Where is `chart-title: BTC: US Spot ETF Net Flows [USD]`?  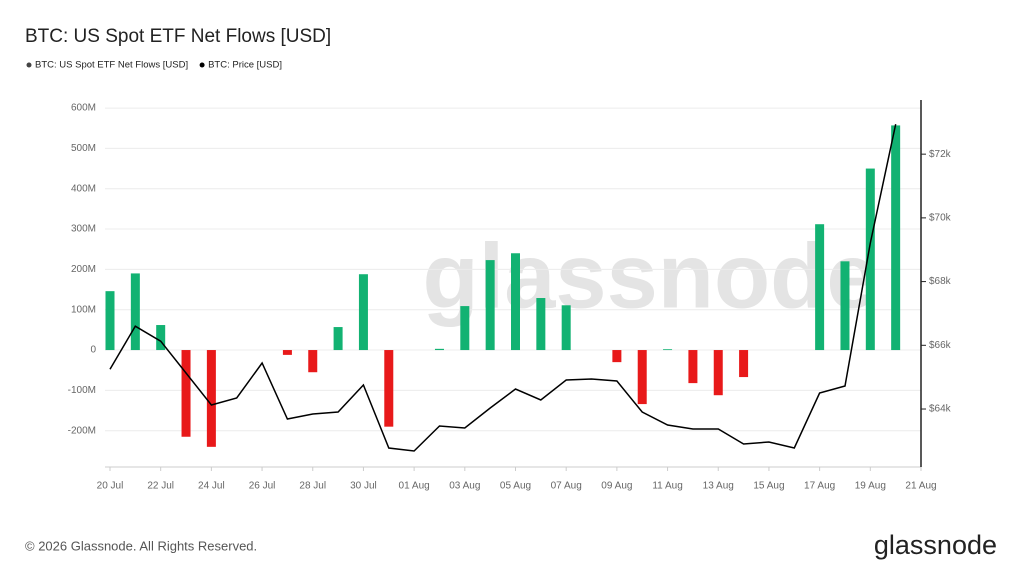 chart-title: BTC: US Spot ETF Net Flows [USD] is located at coordinates (178, 36).